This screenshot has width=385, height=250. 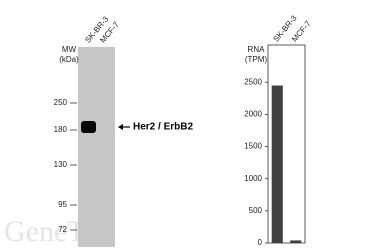 I want to click on blot-band, so click(x=88, y=127).